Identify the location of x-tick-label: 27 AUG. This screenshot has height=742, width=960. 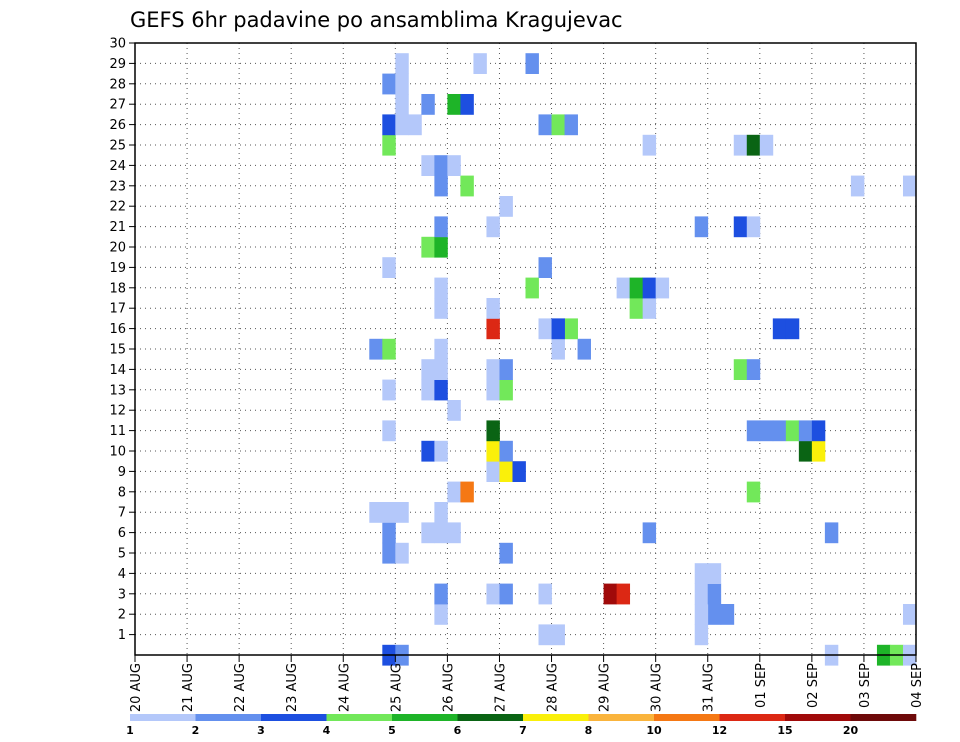
(500, 687).